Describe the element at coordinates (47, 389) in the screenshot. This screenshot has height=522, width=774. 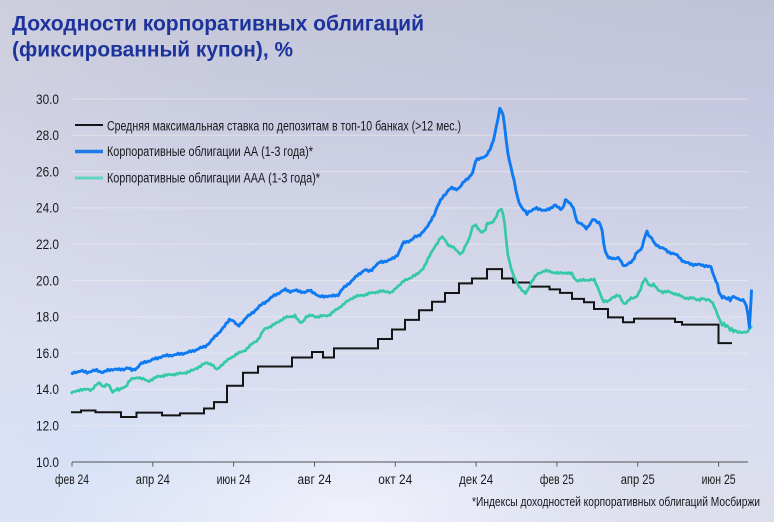
I see `svg-text: 14.0` at that location.